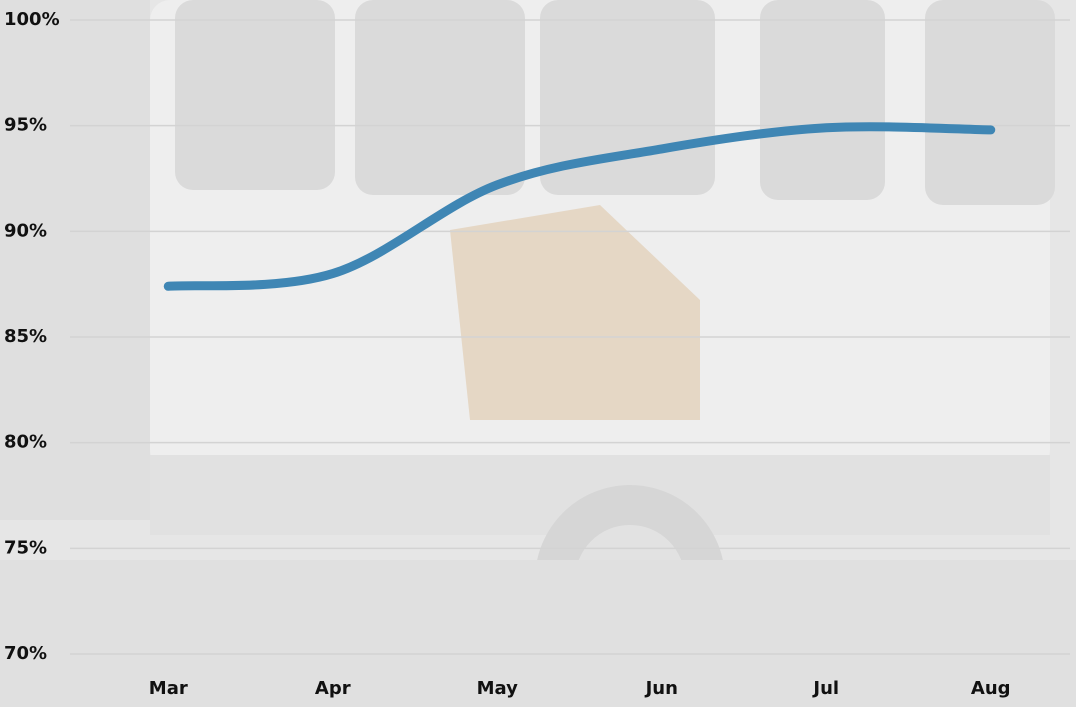 The height and width of the screenshot is (707, 1076). What do you see at coordinates (25, 547) in the screenshot?
I see `y-tick-label: 75%` at bounding box center [25, 547].